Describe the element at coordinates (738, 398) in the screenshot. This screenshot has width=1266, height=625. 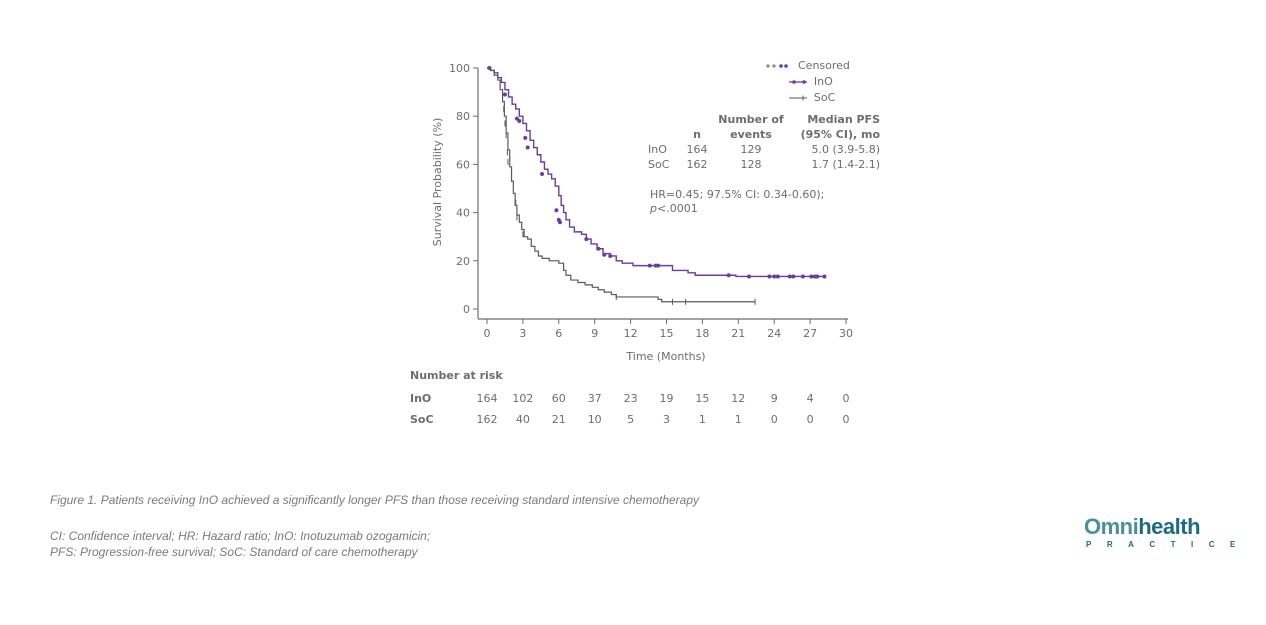
I see `risk-value: 12` at that location.